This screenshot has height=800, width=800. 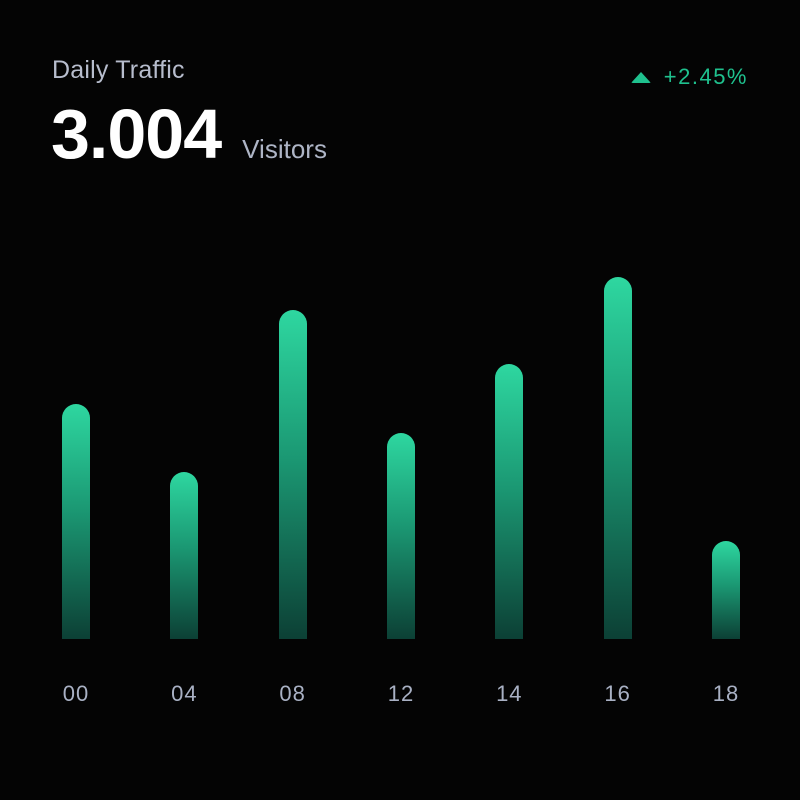 What do you see at coordinates (509, 693) in the screenshot?
I see `x-axis-label-14: 14` at bounding box center [509, 693].